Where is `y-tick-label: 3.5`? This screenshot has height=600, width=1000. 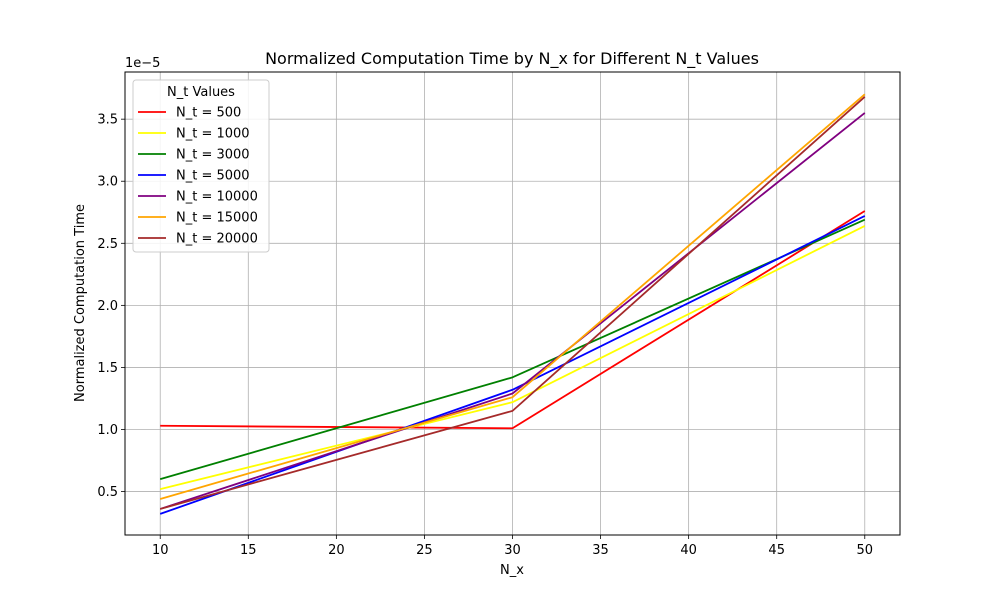
y-tick-label: 3.5 is located at coordinates (107, 120).